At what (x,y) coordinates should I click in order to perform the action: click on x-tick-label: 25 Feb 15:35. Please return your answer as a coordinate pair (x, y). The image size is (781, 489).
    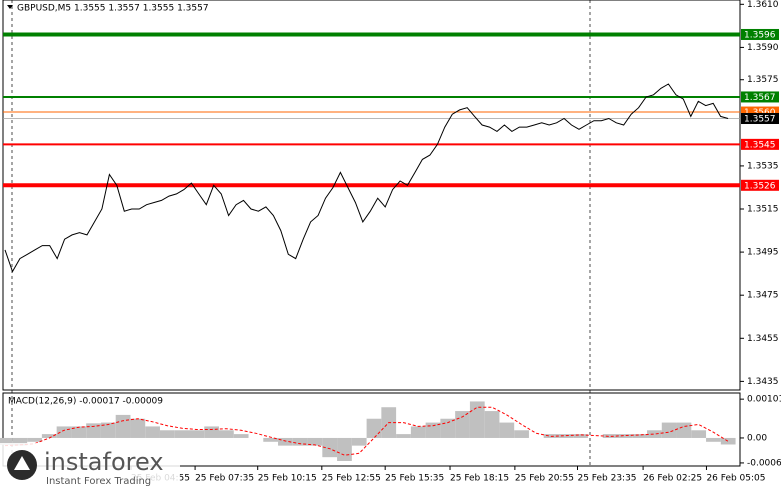
    Looking at the image, I should click on (414, 479).